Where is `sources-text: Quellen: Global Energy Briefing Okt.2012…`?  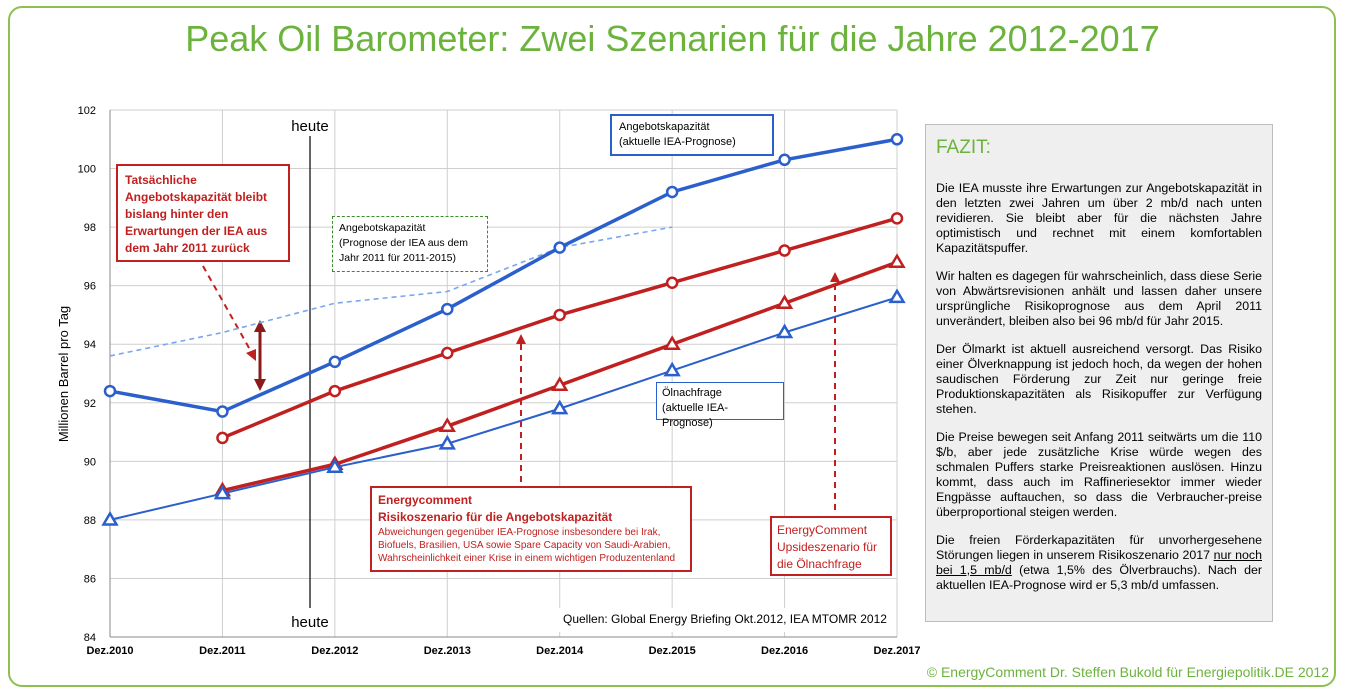
sources-text: Quellen: Global Energy Briefing Okt.2012… is located at coordinates (725, 619).